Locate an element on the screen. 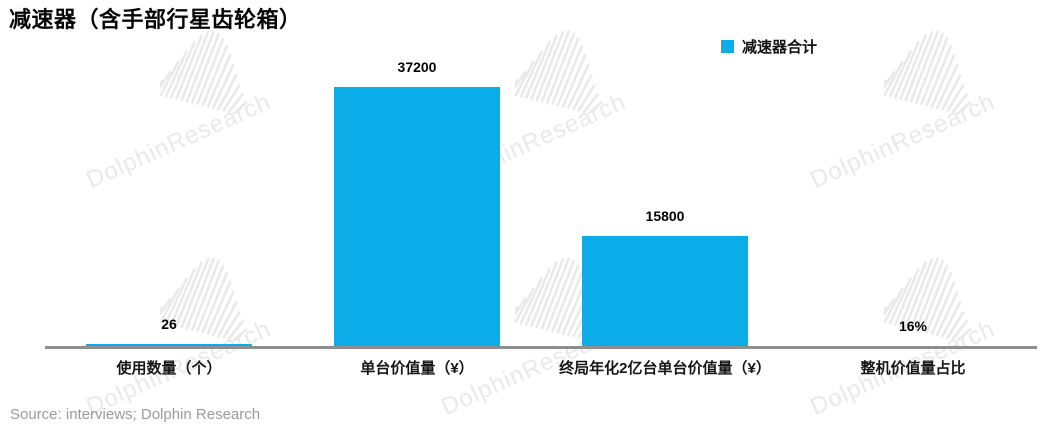 This screenshot has width=1061, height=438. x-axis-label: 单台价值量（¥） is located at coordinates (417, 368).